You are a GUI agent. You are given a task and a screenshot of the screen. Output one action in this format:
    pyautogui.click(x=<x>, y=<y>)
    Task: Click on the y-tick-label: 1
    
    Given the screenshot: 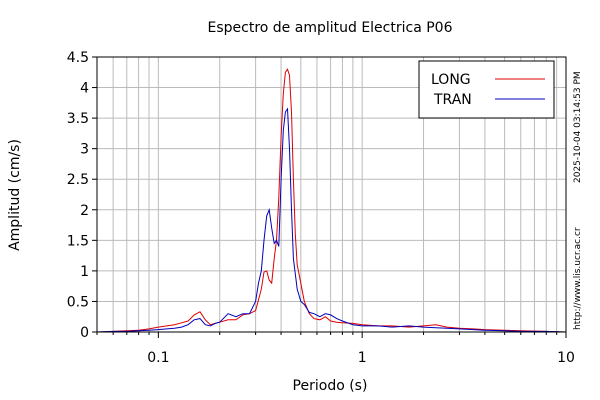 What is the action you would take?
    pyautogui.click(x=84, y=272)
    